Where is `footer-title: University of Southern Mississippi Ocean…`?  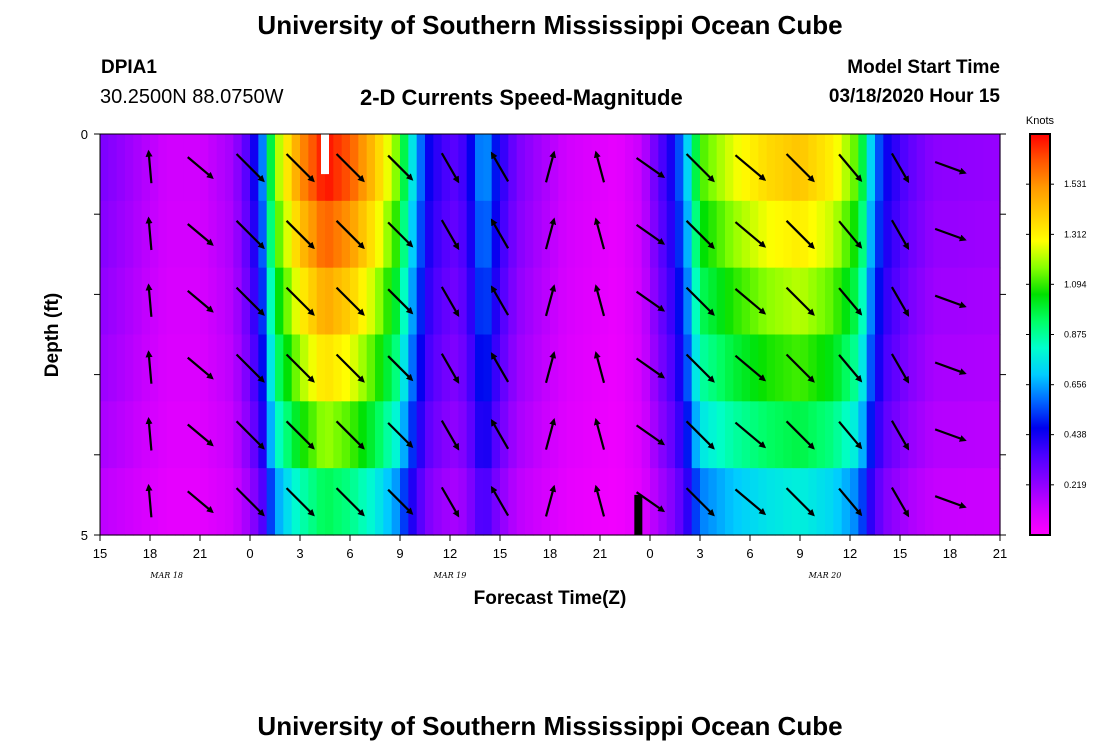 footer-title: University of Southern Mississippi Ocean… is located at coordinates (550, 726).